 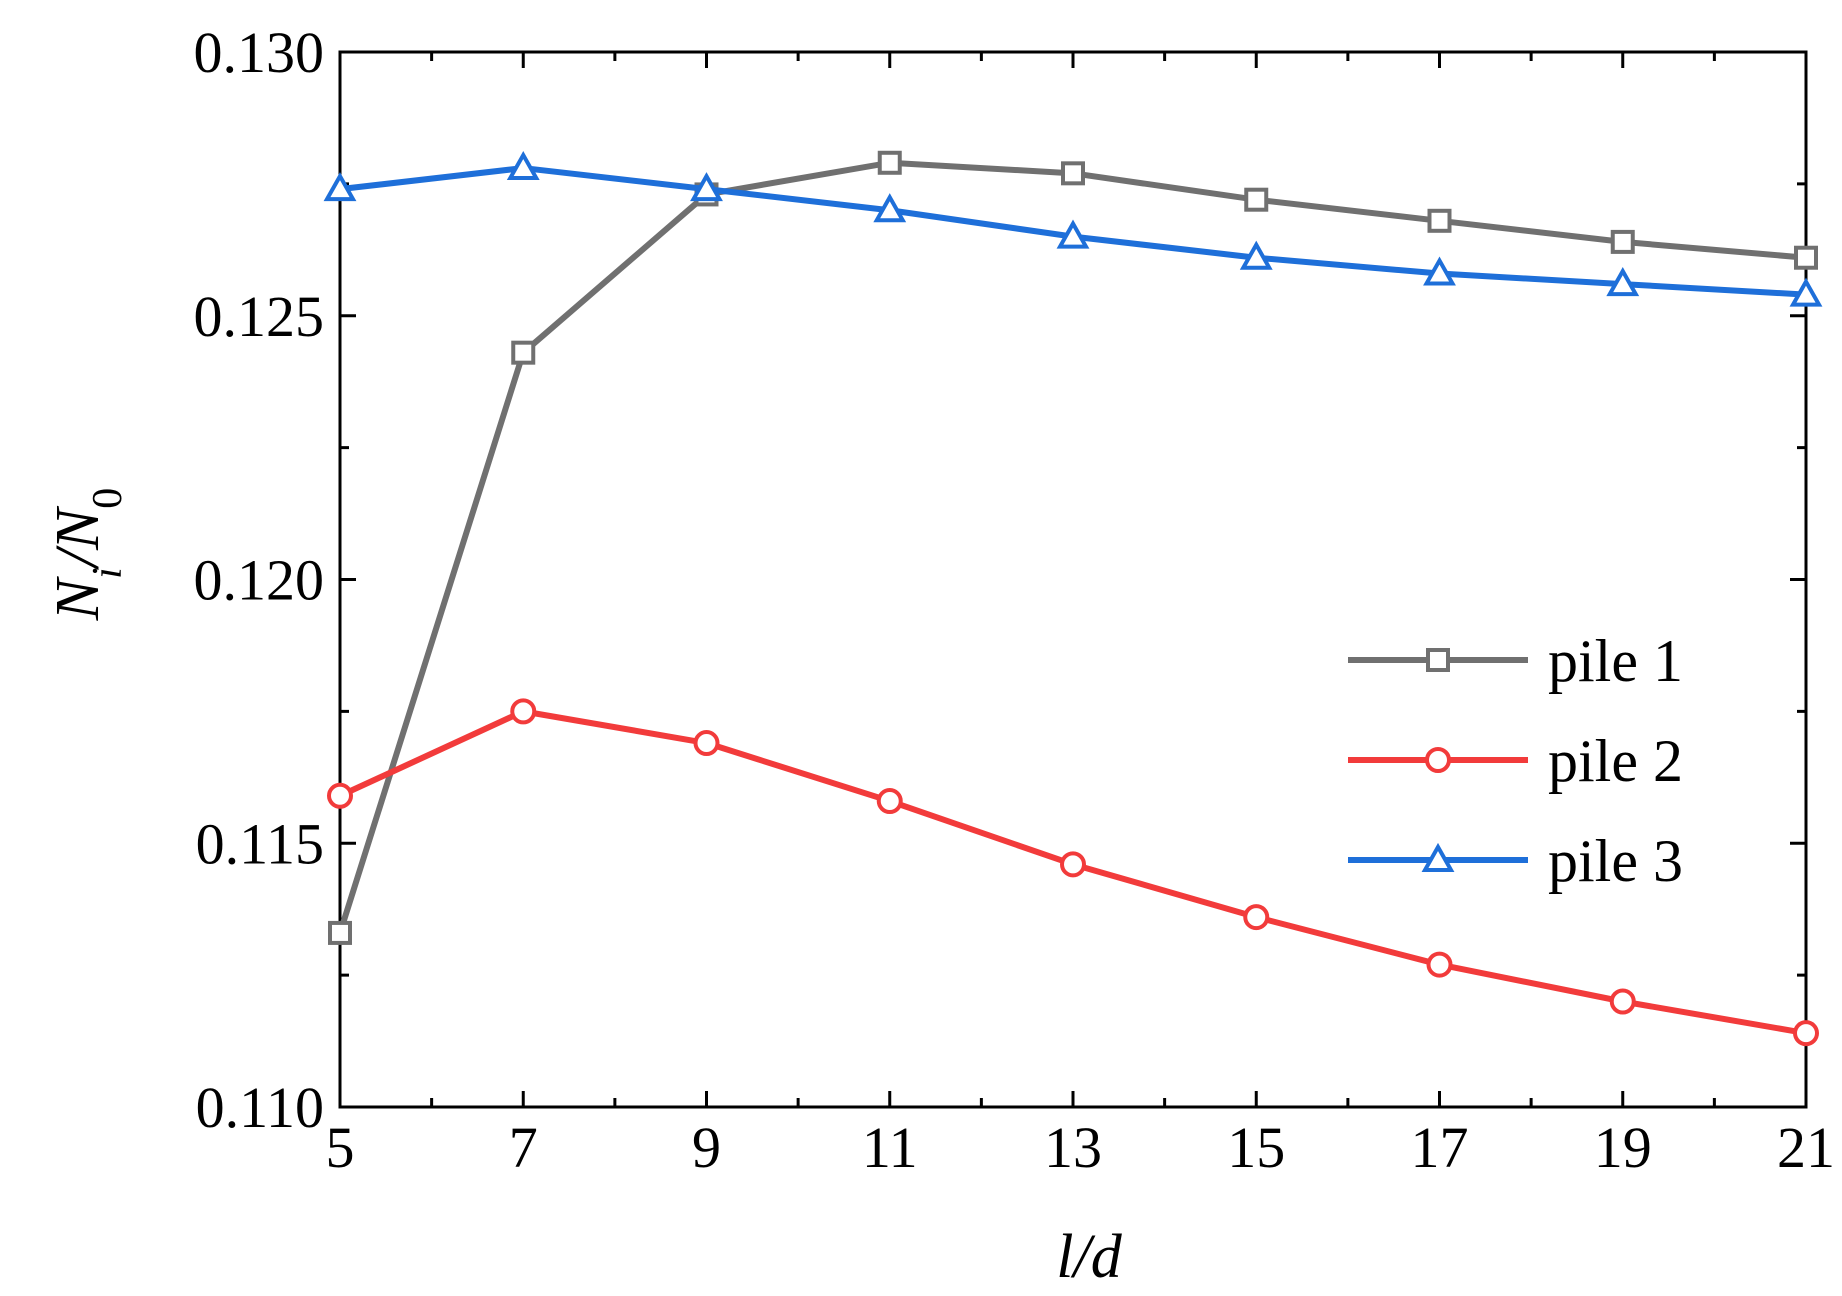 What do you see at coordinates (259, 52) in the screenshot?
I see `y-tick-label: 0.130` at bounding box center [259, 52].